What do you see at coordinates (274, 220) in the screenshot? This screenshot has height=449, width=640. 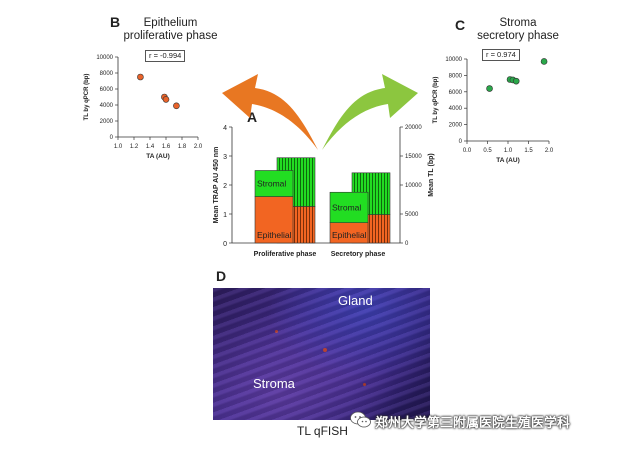 I see `trap-bar-epithelial` at bounding box center [274, 220].